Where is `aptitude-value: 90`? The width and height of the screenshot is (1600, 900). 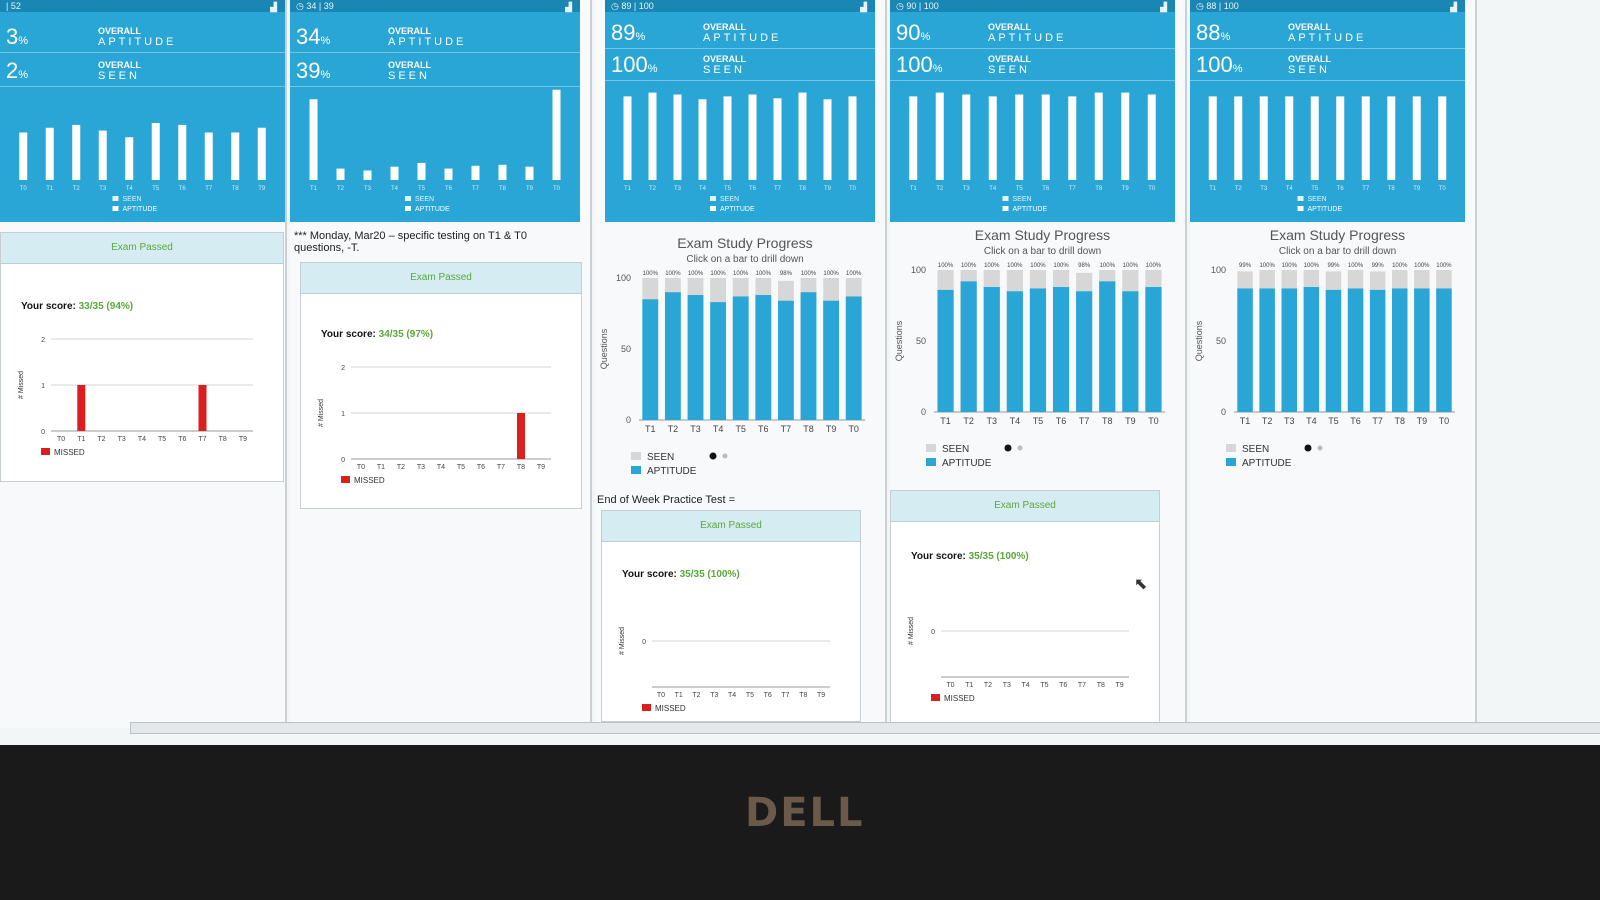
aptitude-value: 90 is located at coordinates (908, 32).